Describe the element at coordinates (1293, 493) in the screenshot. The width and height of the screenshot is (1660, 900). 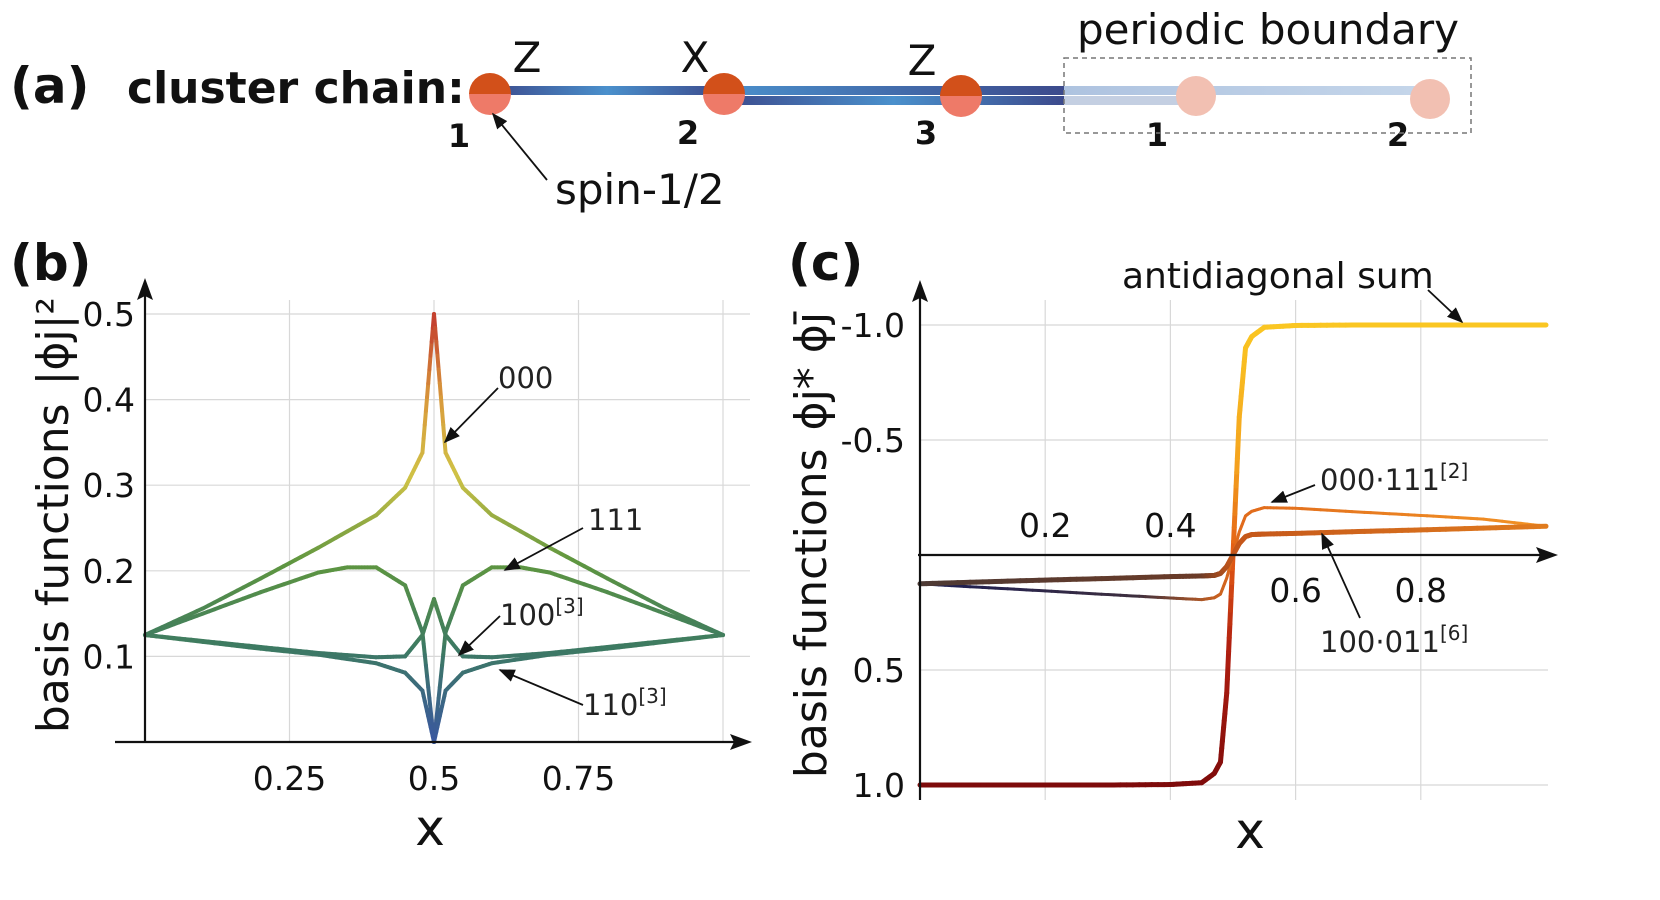
I see `annot-000-111-leader` at that location.